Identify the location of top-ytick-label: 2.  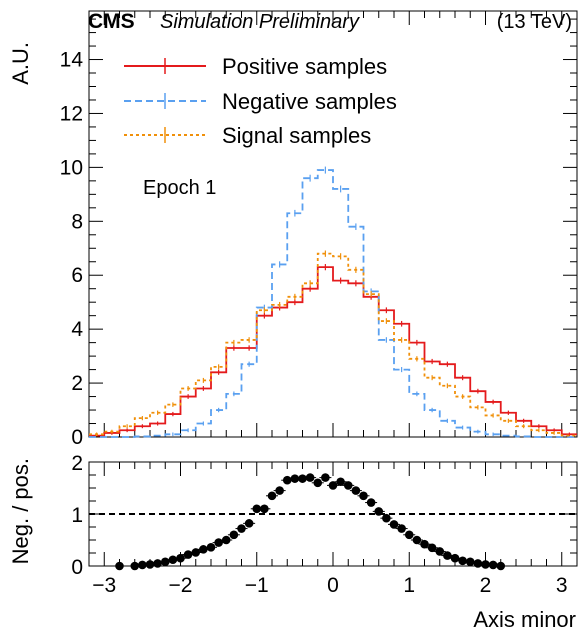
(77, 383).